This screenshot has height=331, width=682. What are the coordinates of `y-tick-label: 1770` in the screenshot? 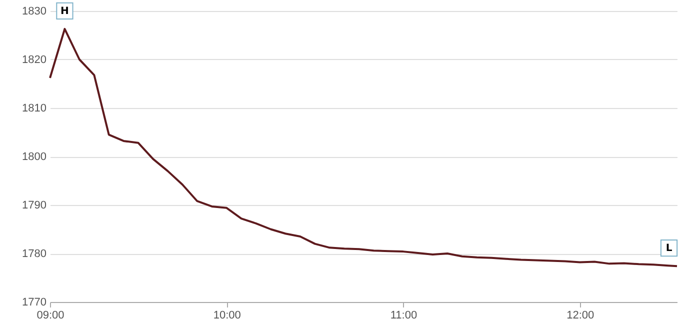 It's located at (34, 302).